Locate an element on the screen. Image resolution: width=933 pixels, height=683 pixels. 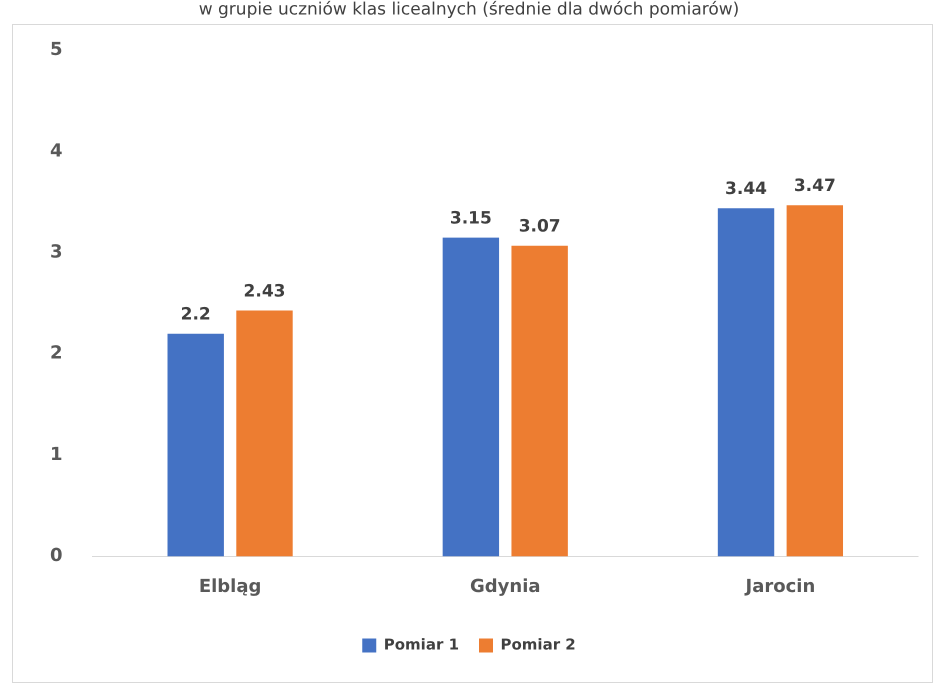
chart-title: w grupie uczniów klas licealnych (średnie dla dwóch pomiarów) is located at coordinates (469, 10).